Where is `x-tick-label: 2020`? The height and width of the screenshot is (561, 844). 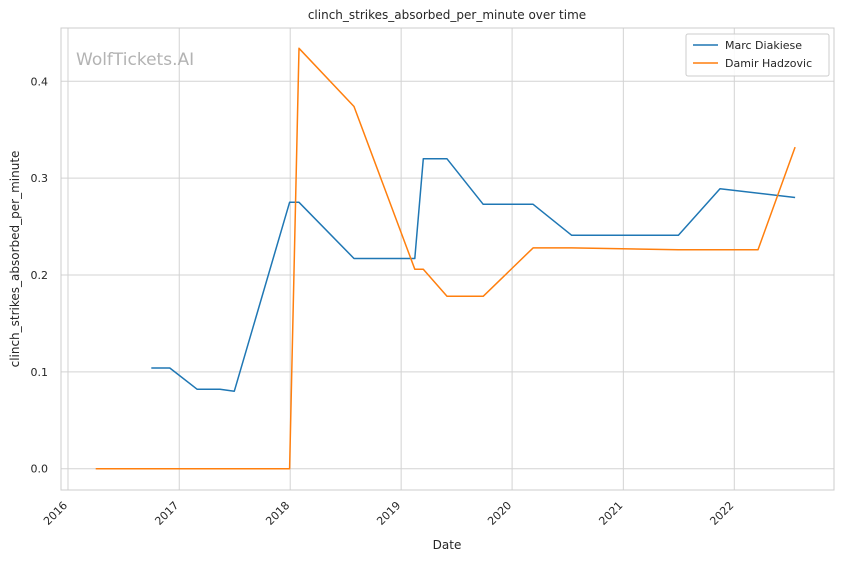
x-tick-label: 2020 is located at coordinates (499, 513).